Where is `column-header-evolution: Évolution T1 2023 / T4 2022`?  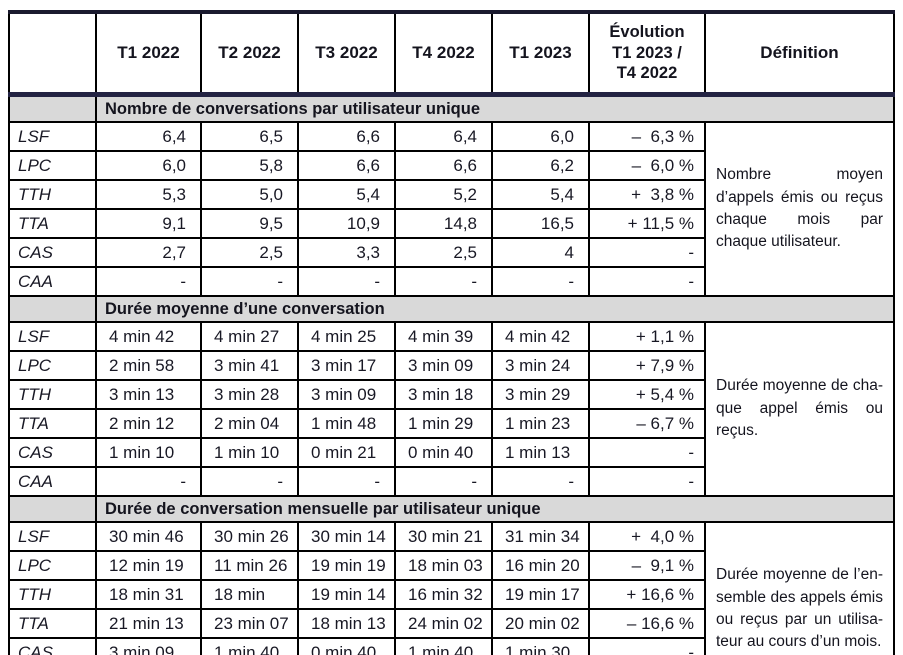 column-header-evolution: Évolution T1 2023 / T4 2022 is located at coordinates (647, 53).